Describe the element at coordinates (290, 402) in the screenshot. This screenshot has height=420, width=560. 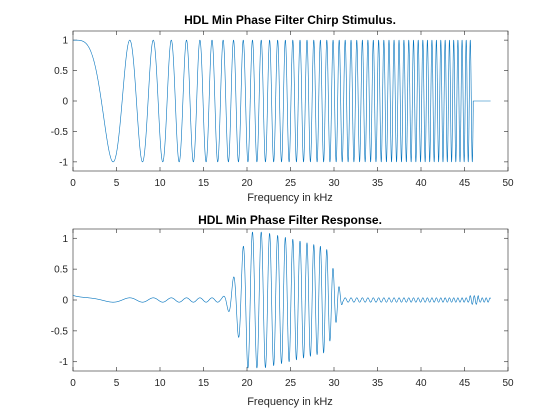
I see `response-x-axis-label: Frequency in kHz` at that location.